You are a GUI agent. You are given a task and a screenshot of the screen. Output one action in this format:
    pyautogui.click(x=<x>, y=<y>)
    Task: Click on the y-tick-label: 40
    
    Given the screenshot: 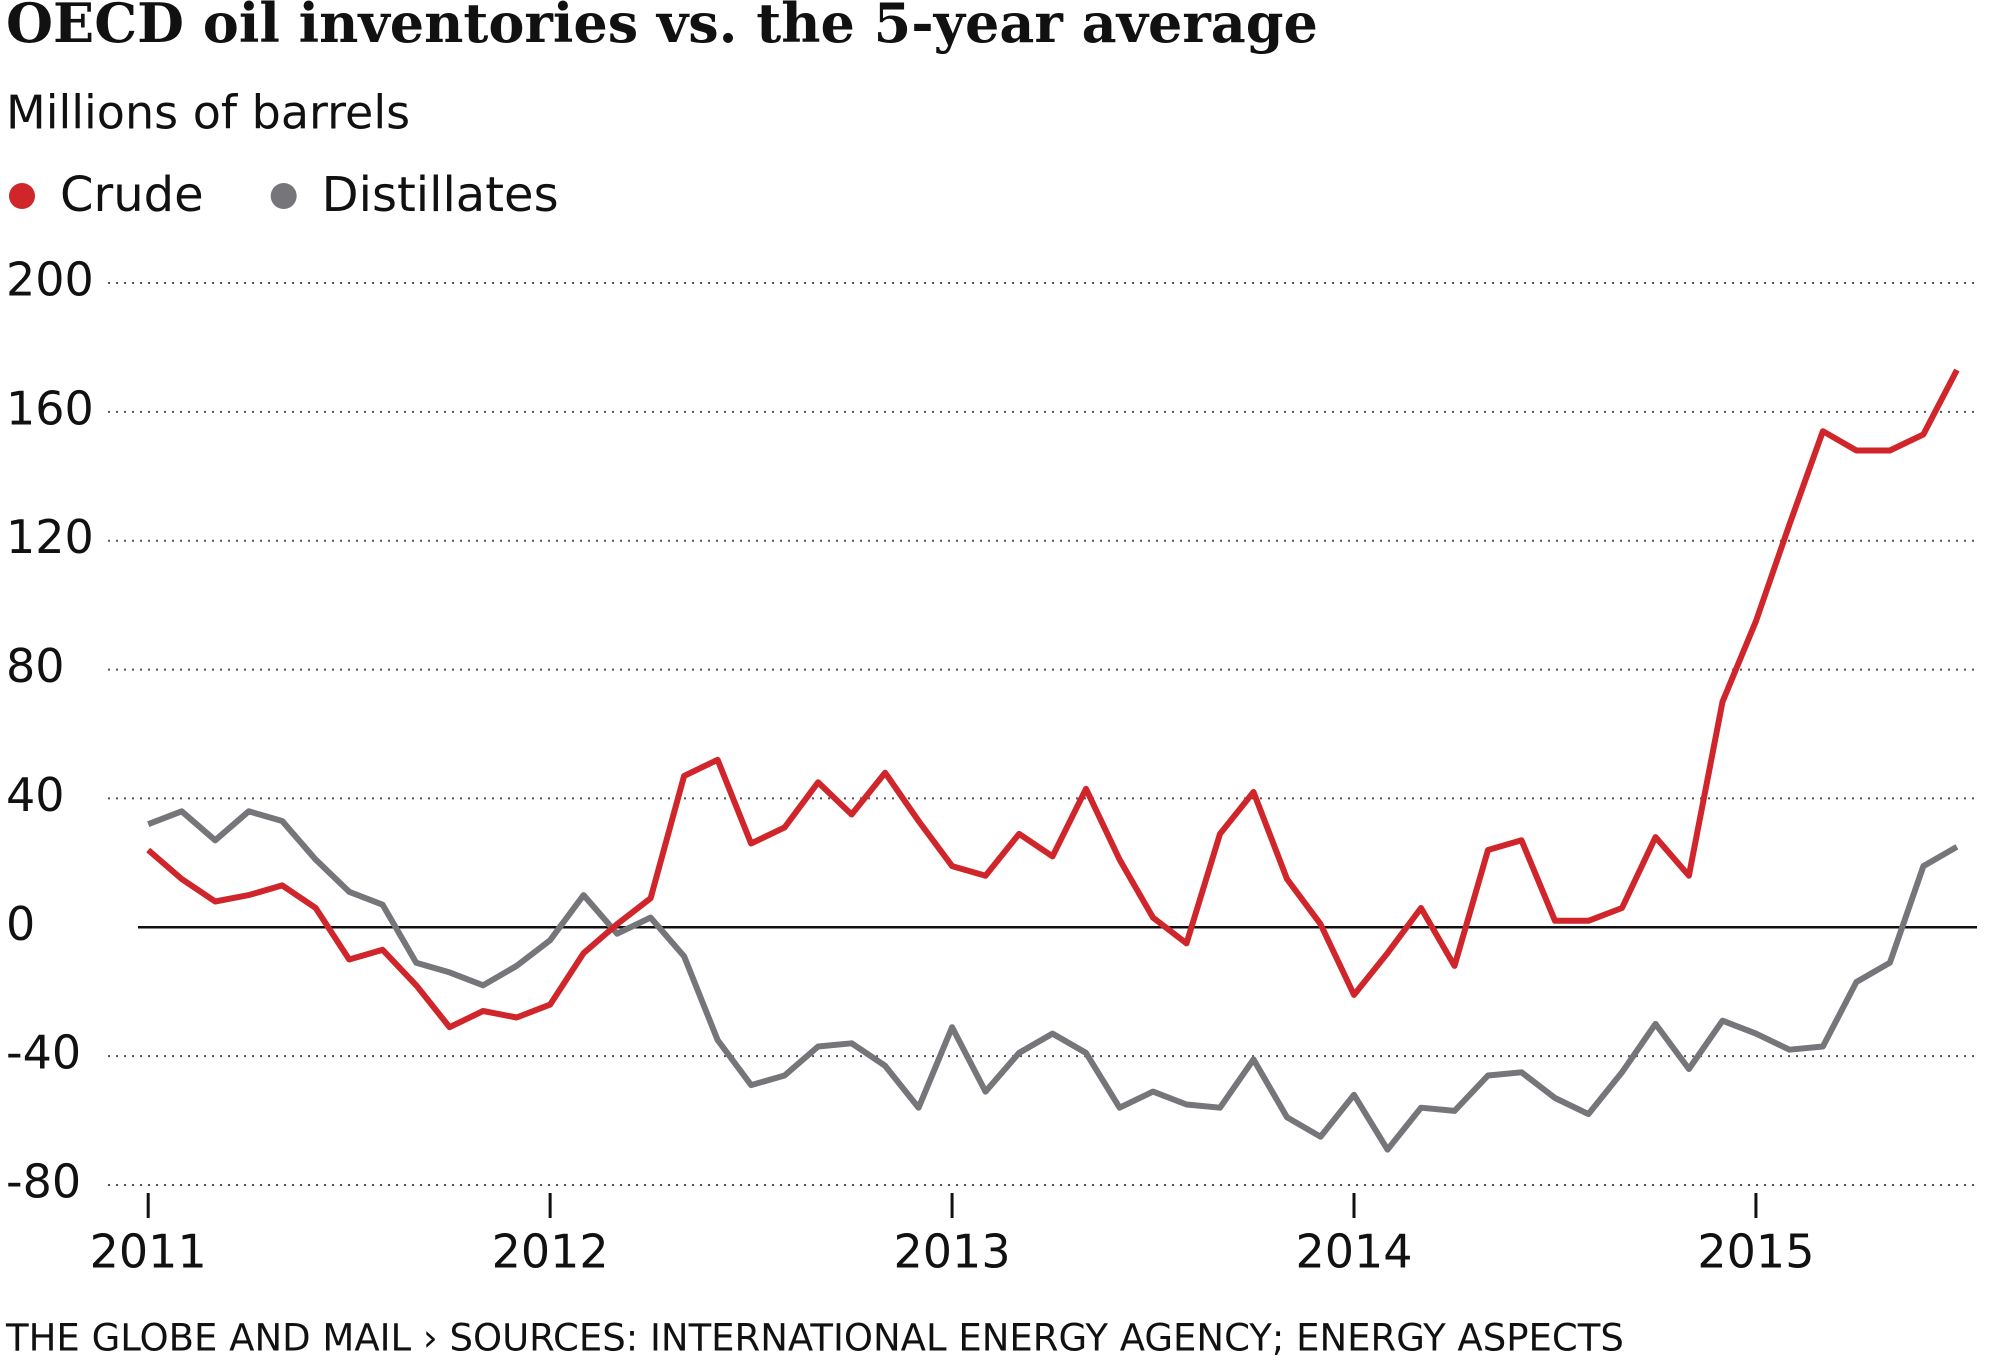 What is the action you would take?
    pyautogui.click(x=35, y=795)
    